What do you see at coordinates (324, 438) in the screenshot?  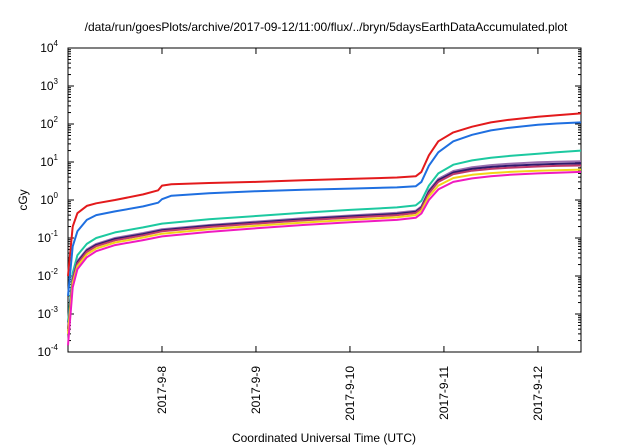 I see `x-axis-label: Coordinated Universal Time (UTC)` at bounding box center [324, 438].